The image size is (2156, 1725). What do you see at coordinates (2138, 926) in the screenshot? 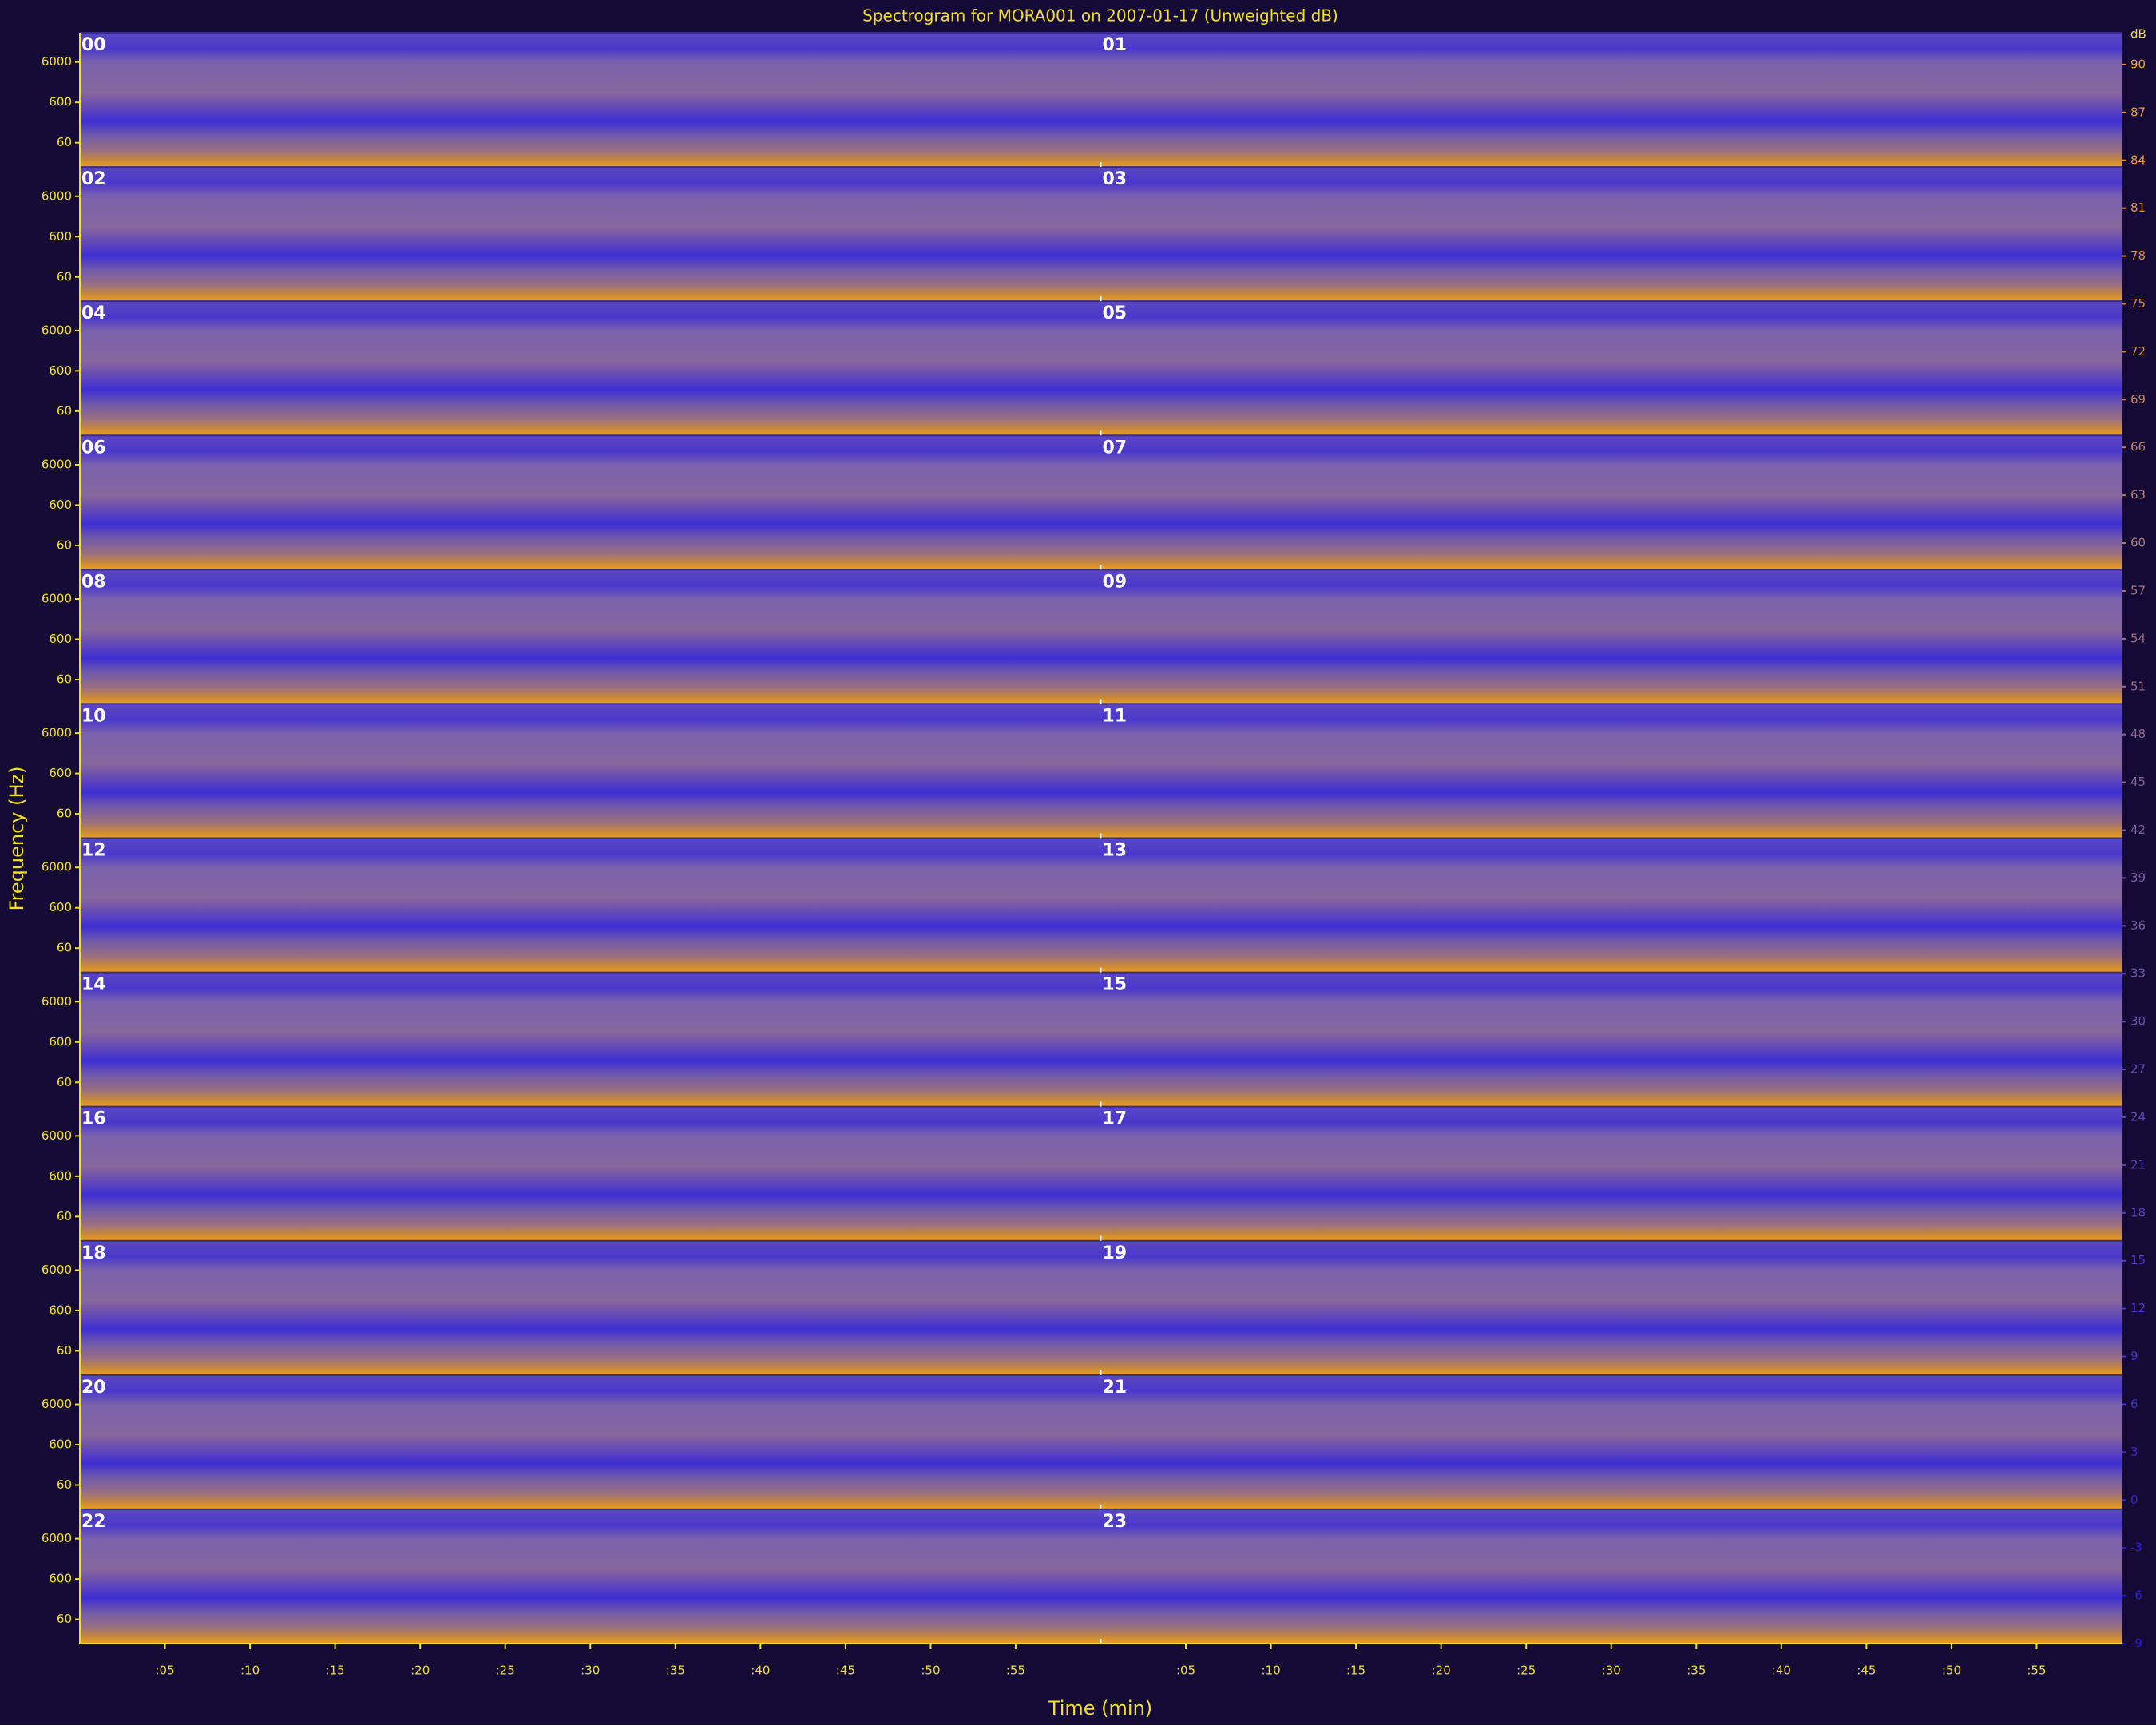
I see `colorbar-tick-label: 36` at bounding box center [2138, 926].